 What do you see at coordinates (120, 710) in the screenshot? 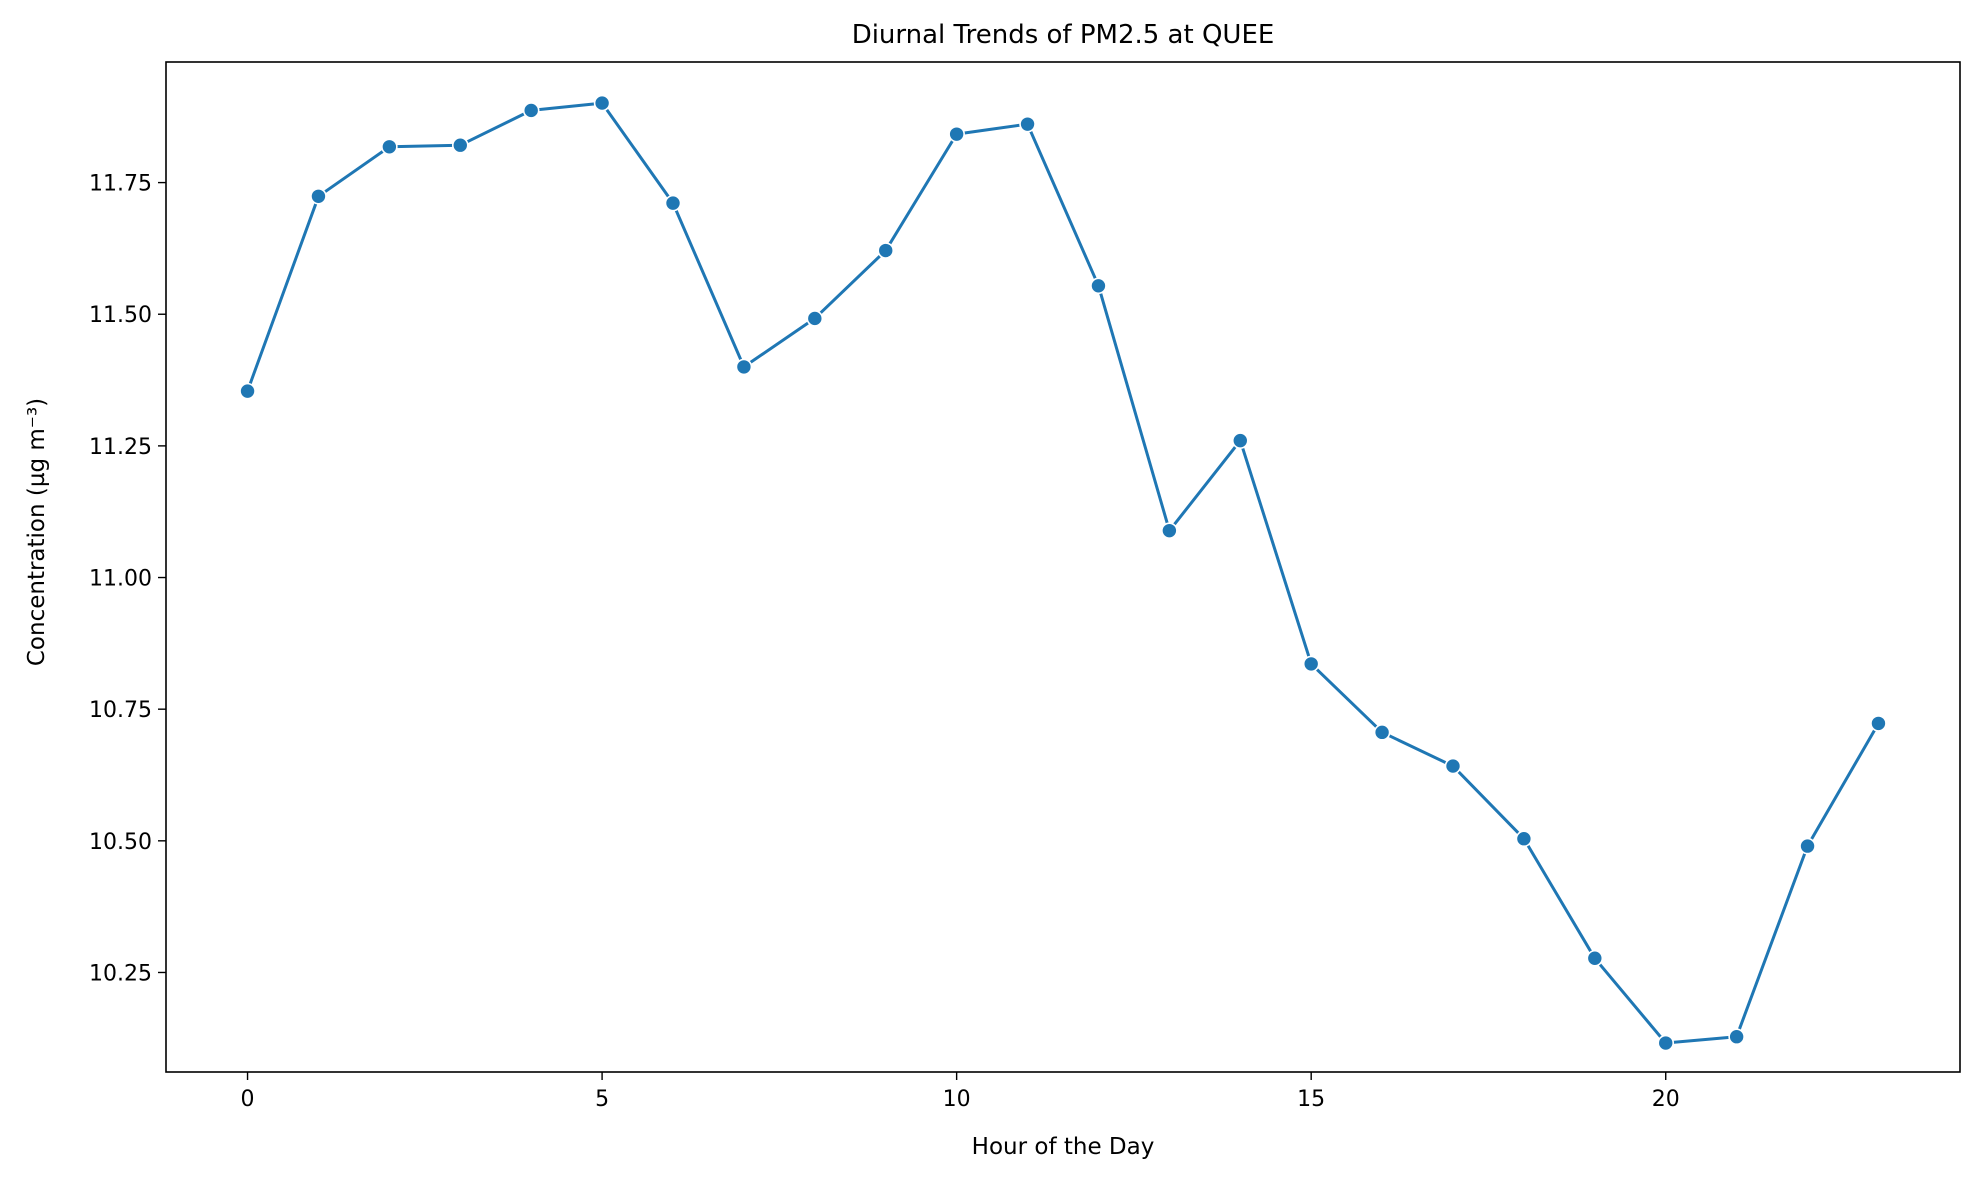
I see `y-tick-label: 10.75` at bounding box center [120, 710].